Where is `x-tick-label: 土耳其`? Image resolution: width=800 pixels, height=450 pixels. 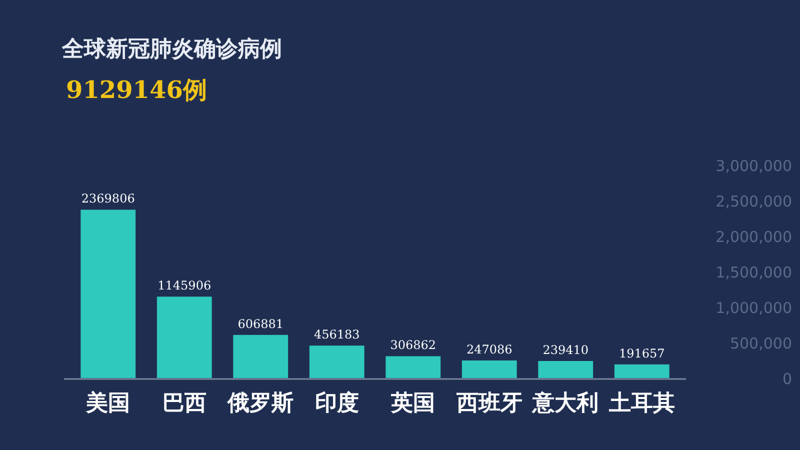 x-tick-label: 土耳其 is located at coordinates (641, 403).